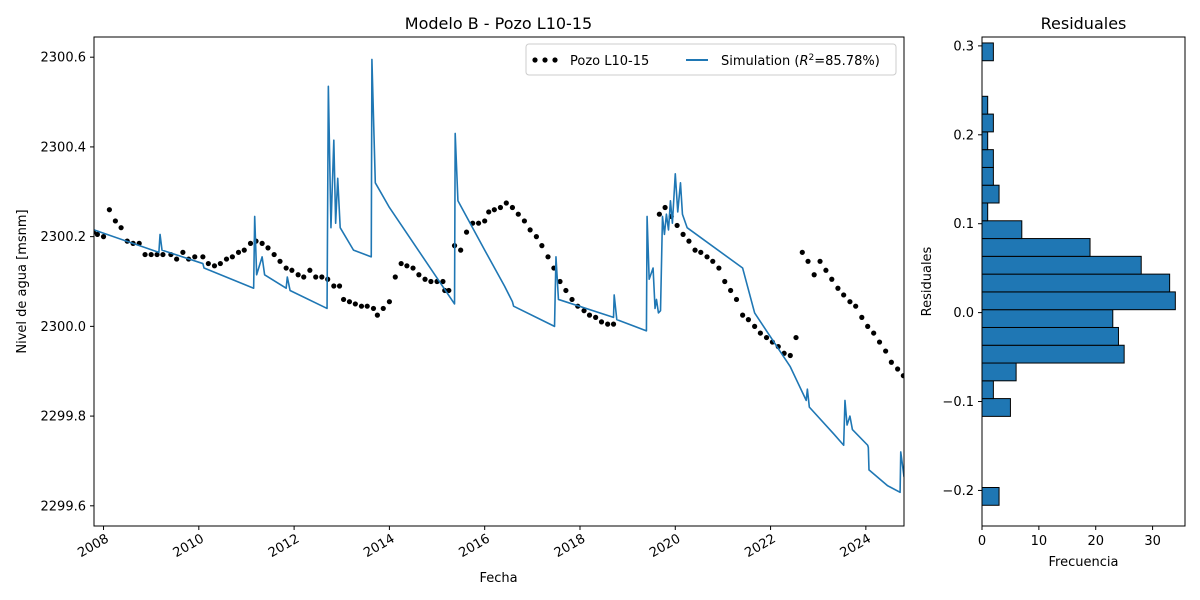 This screenshot has height=600, width=1200. I want to click on main-y-ticks: 2299.6 2299.8 2300.0 2300.2 2300.4 2300.6, so click(67, 282).